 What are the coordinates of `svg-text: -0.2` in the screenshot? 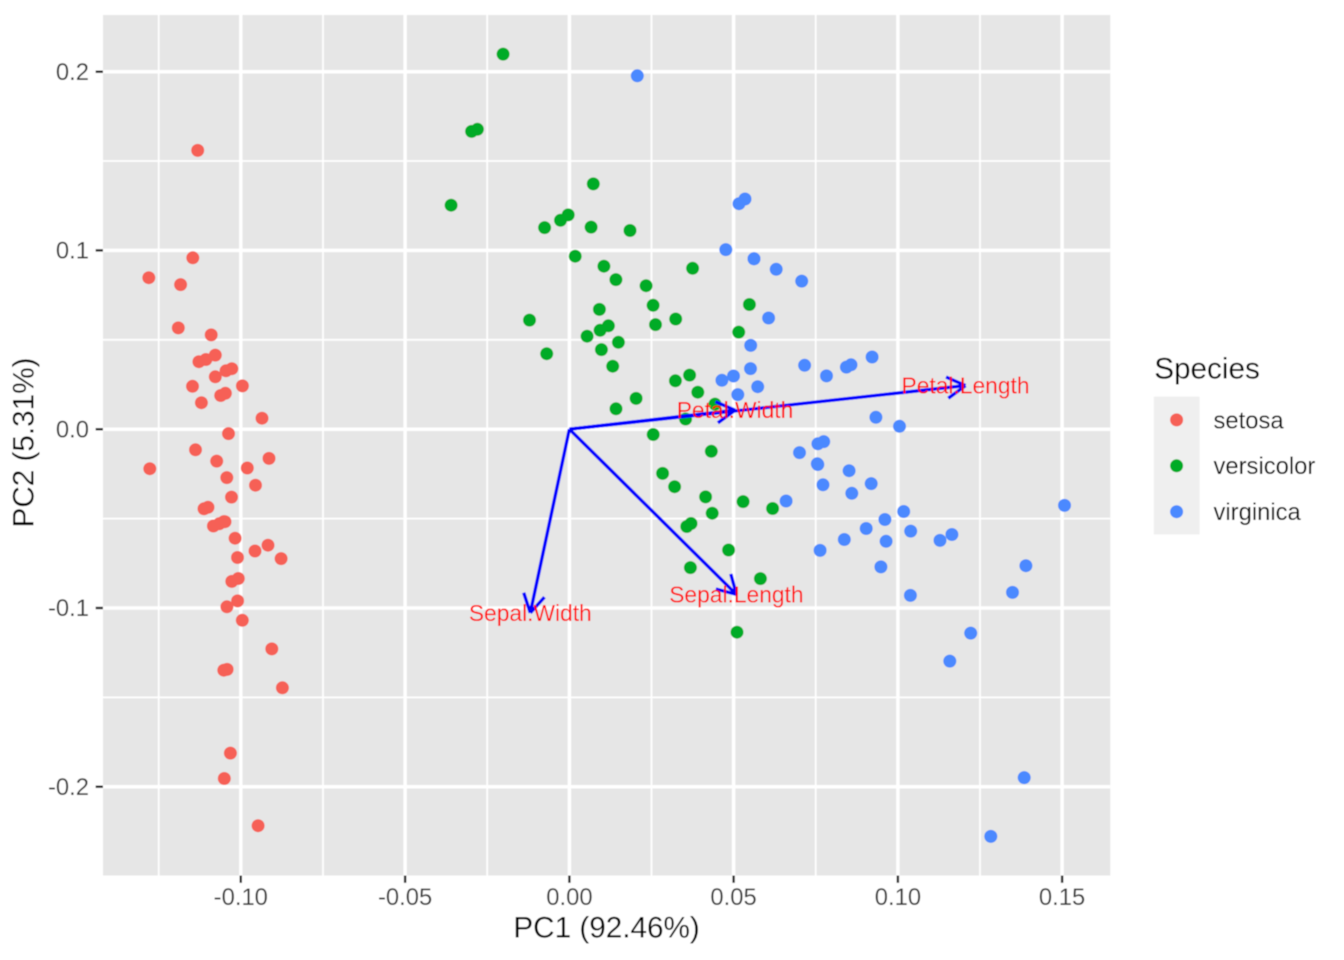 It's located at (68, 787).